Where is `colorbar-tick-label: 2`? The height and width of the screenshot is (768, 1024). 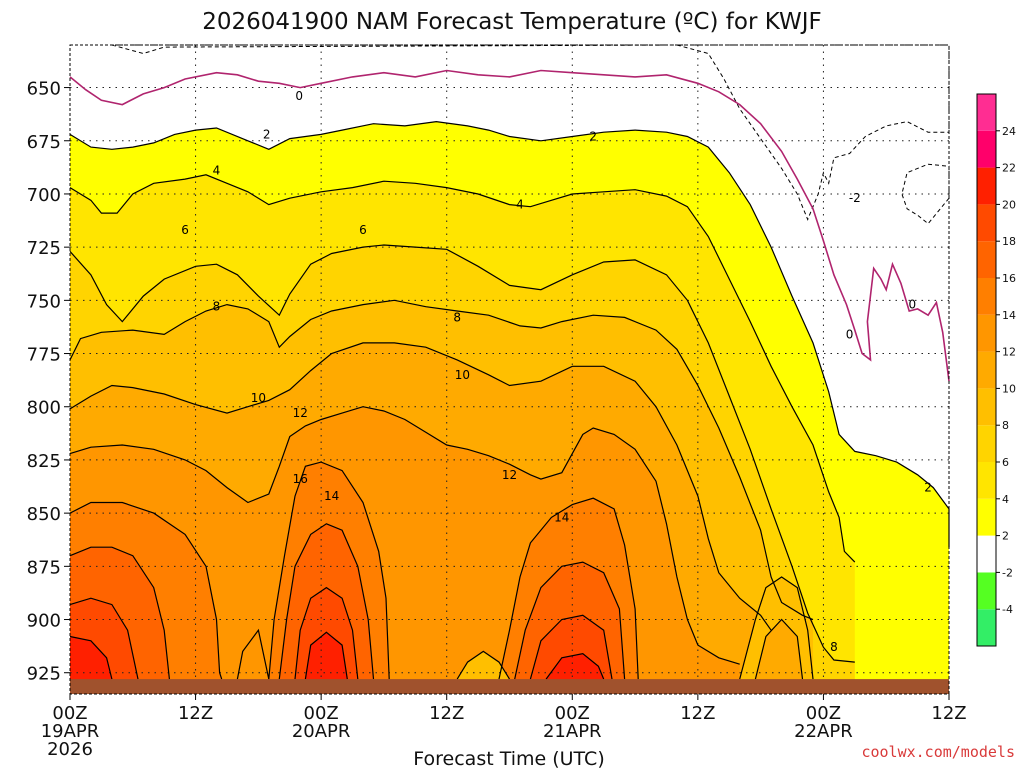
colorbar-tick-label: 2 is located at coordinates (1005, 536).